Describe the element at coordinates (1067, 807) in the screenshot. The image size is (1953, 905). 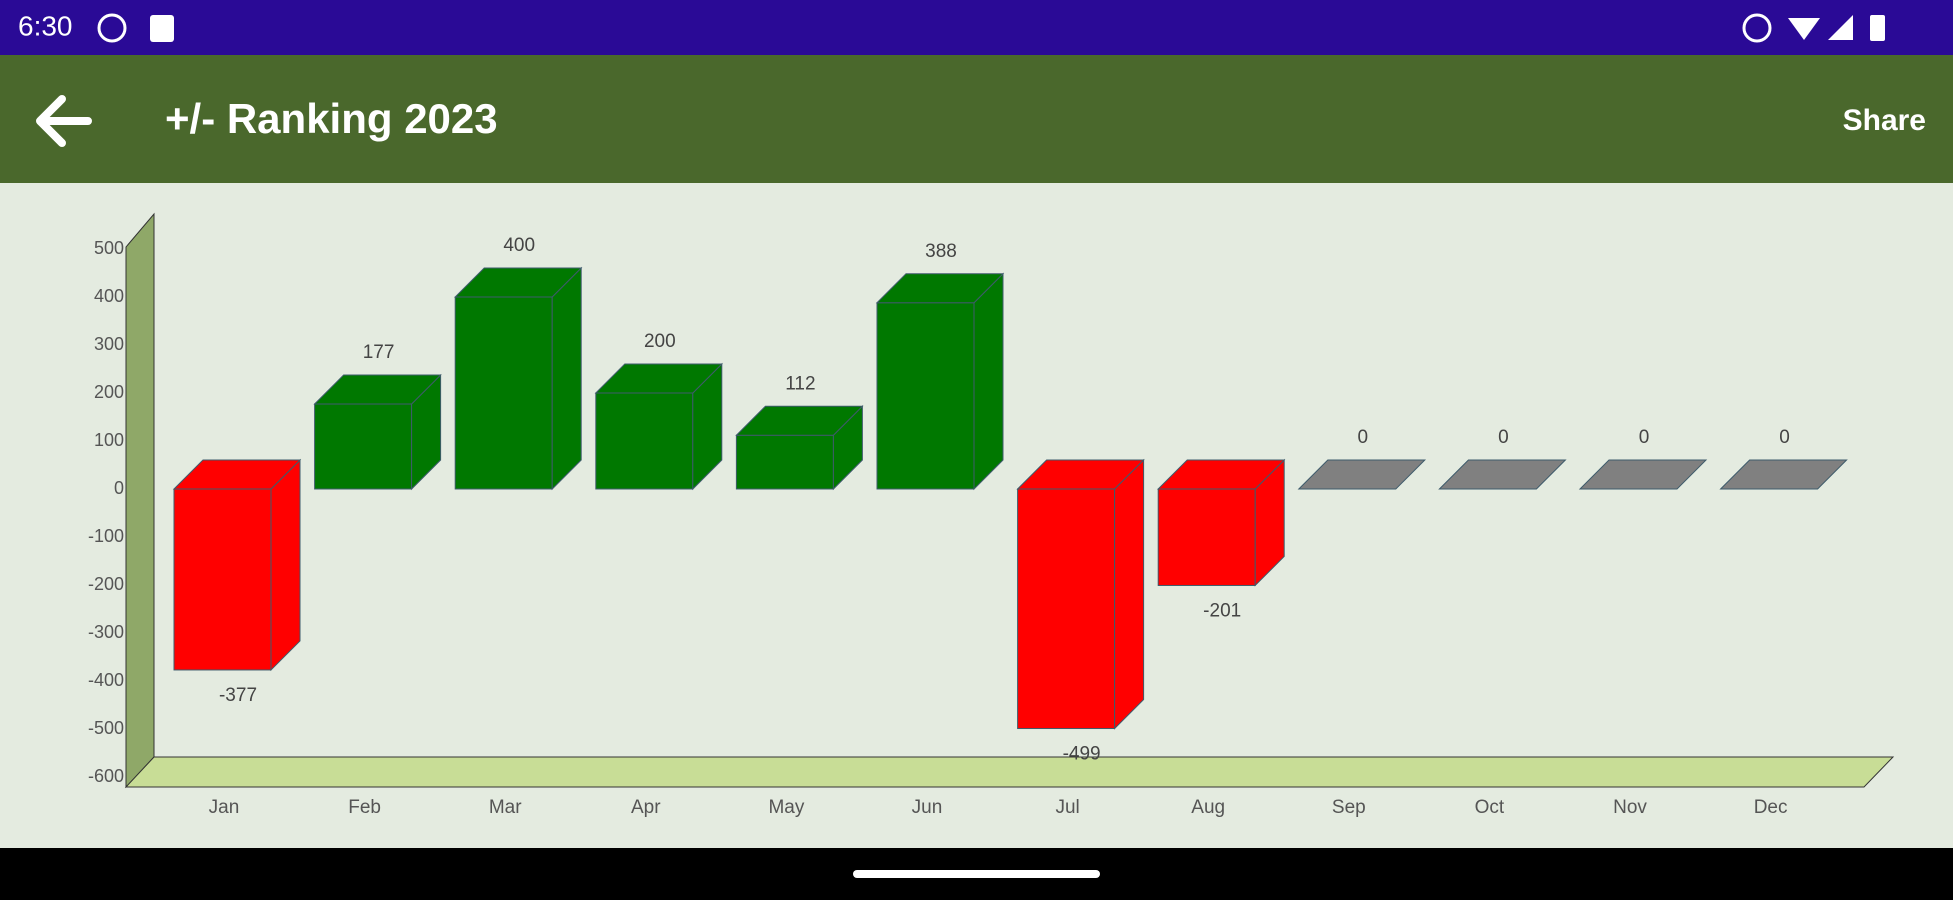
I see `x-tick-label: Jul` at that location.